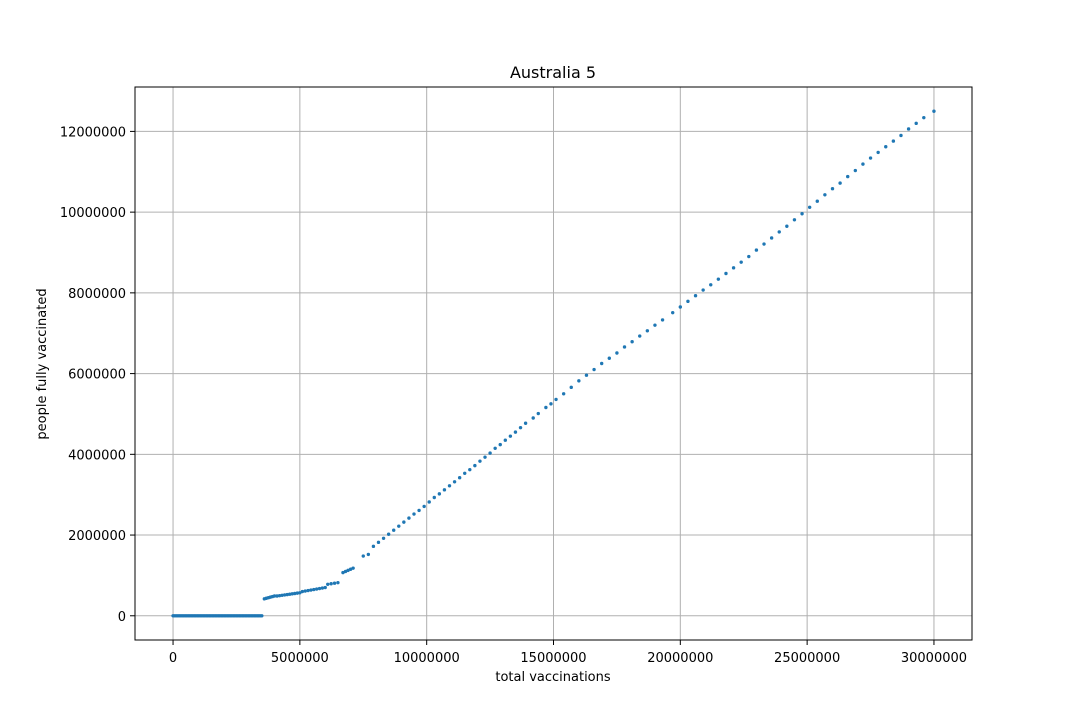  What do you see at coordinates (427, 658) in the screenshot?
I see `x-tick-label: 10000000` at bounding box center [427, 658].